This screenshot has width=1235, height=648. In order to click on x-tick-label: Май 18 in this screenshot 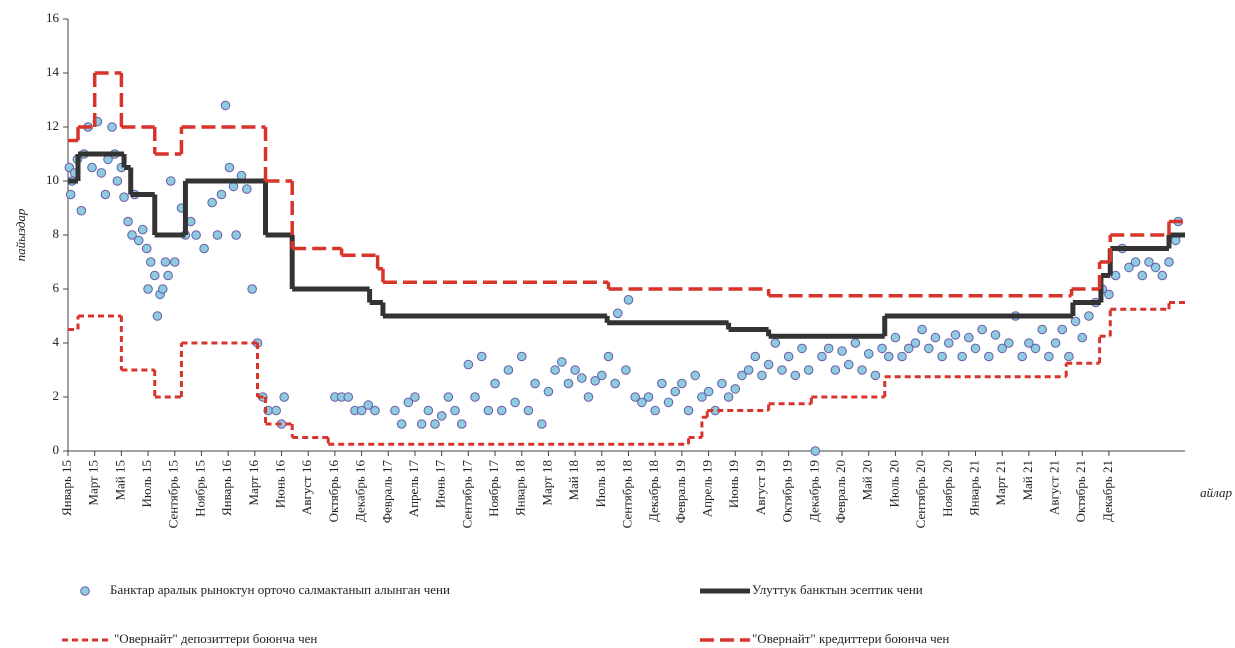, I will do `click(573, 480)`.